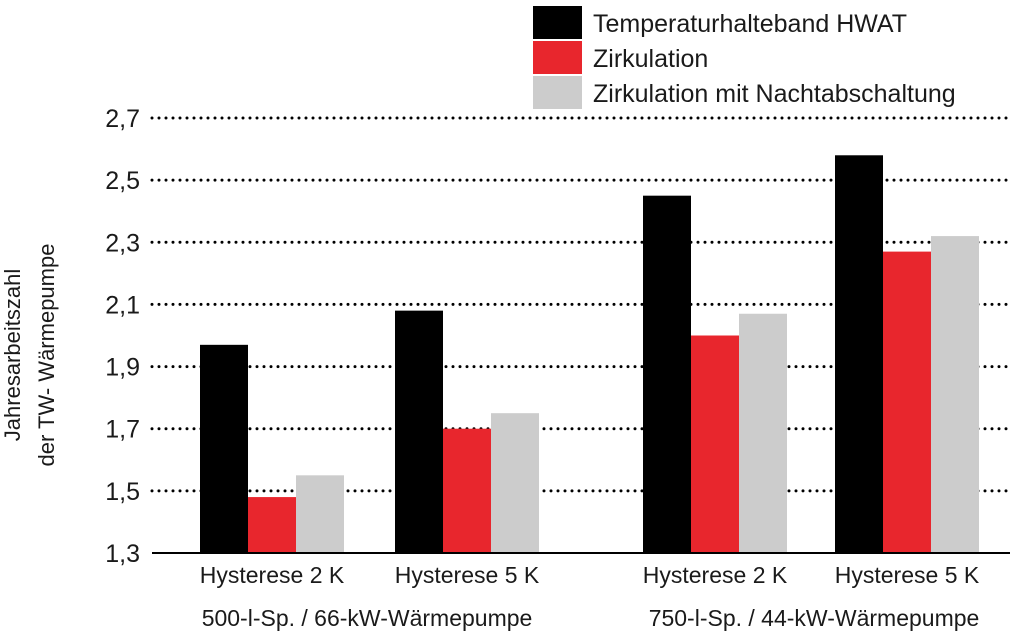  What do you see at coordinates (774, 94) in the screenshot?
I see `legend-label: Zirkulation mit Nachtabschaltung` at bounding box center [774, 94].